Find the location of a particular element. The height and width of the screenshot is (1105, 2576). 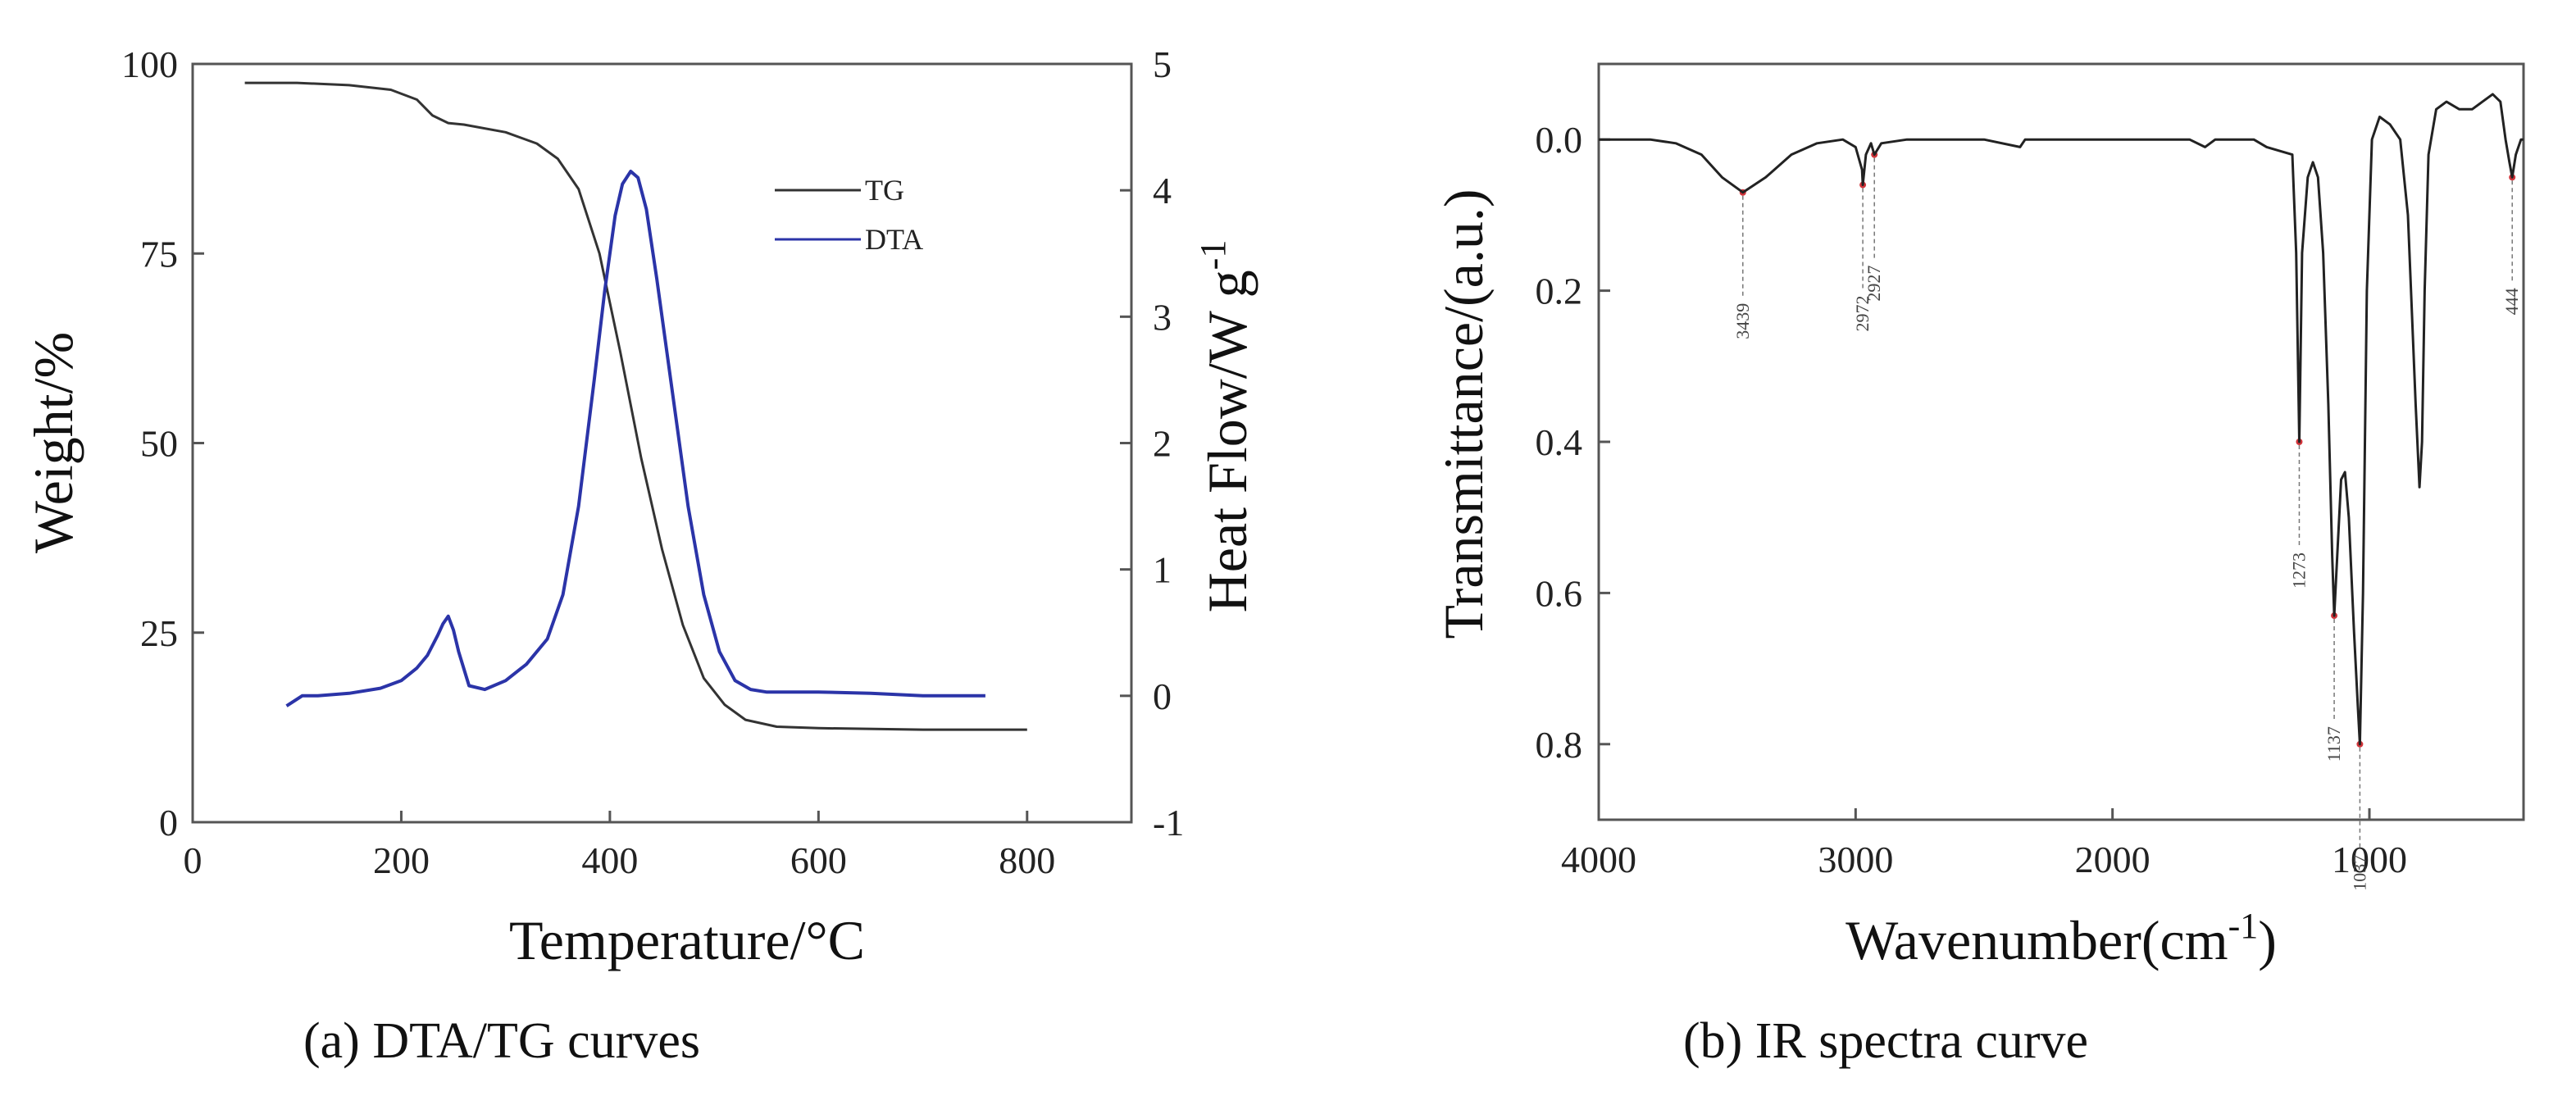

y2-tick-label-a: 4 is located at coordinates (1162, 191).